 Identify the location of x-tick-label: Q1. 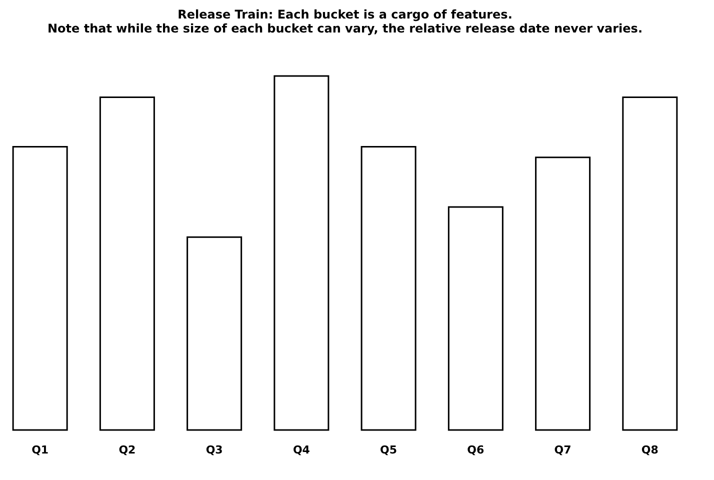
(40, 450).